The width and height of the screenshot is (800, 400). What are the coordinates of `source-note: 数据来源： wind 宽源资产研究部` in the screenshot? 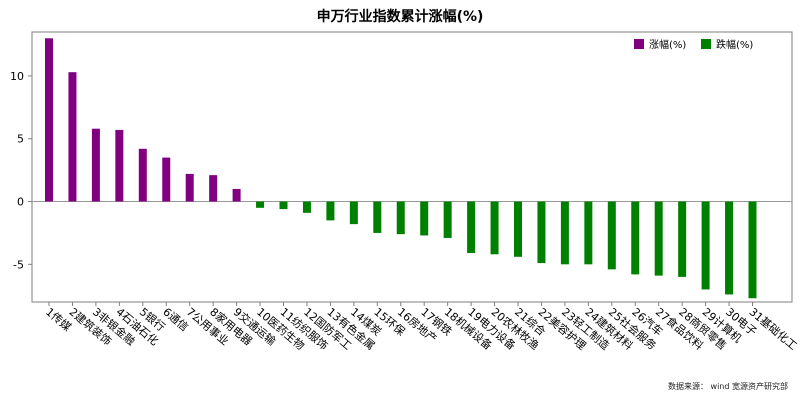 It's located at (728, 386).